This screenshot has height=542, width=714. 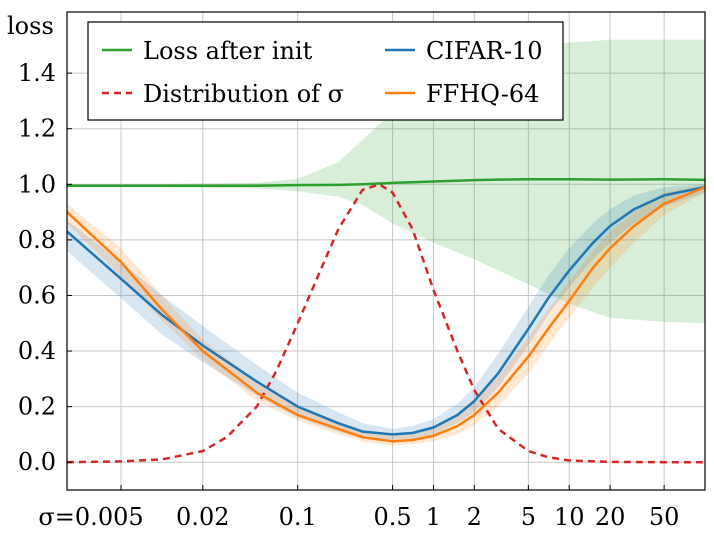 I want to click on legend-box, so click(x=325, y=71).